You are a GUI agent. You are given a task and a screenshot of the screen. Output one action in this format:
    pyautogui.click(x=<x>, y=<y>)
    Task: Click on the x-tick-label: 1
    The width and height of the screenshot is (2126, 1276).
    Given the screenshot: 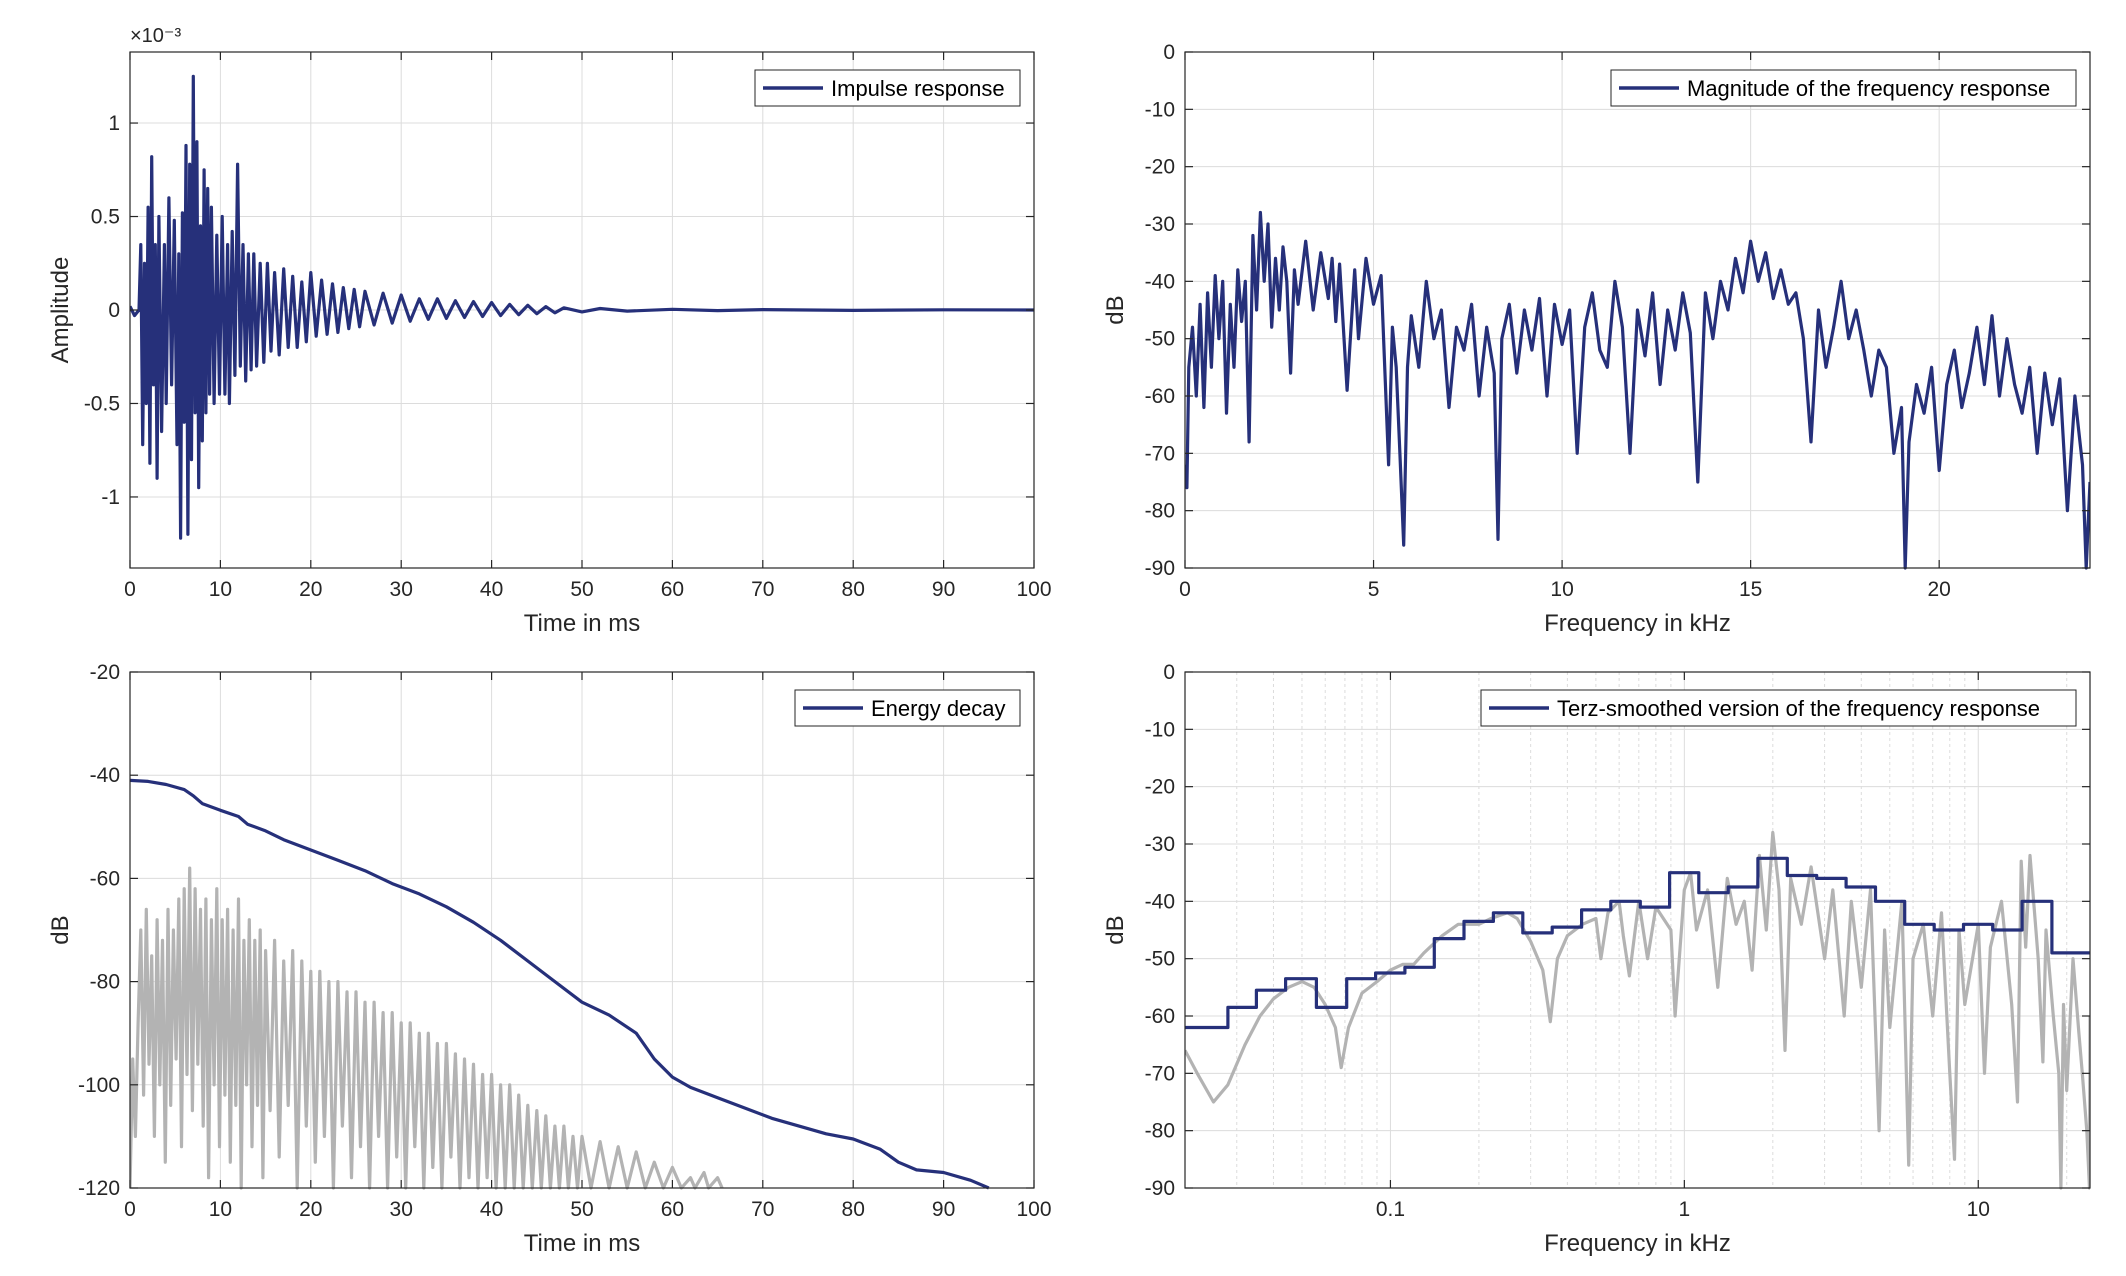 What is the action you would take?
    pyautogui.click(x=1684, y=1209)
    